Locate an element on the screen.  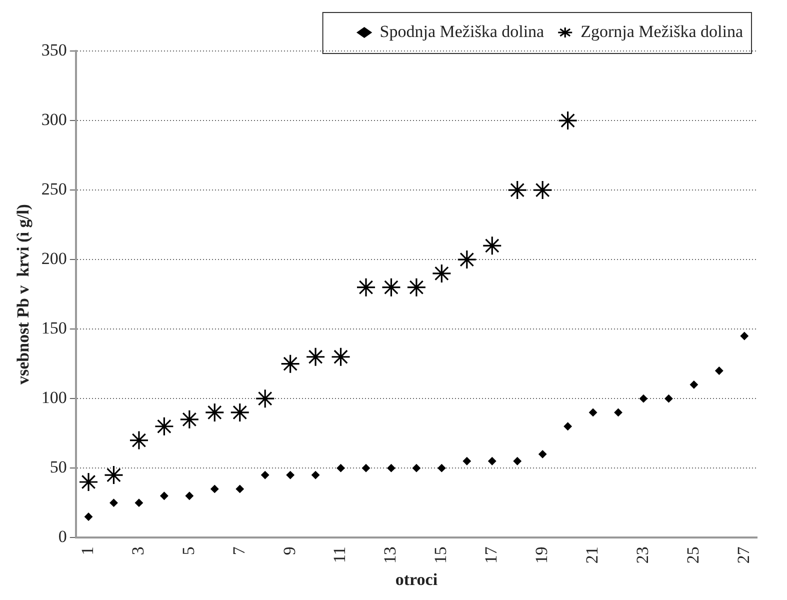
x-tick-label: 7 is located at coordinates (238, 551).